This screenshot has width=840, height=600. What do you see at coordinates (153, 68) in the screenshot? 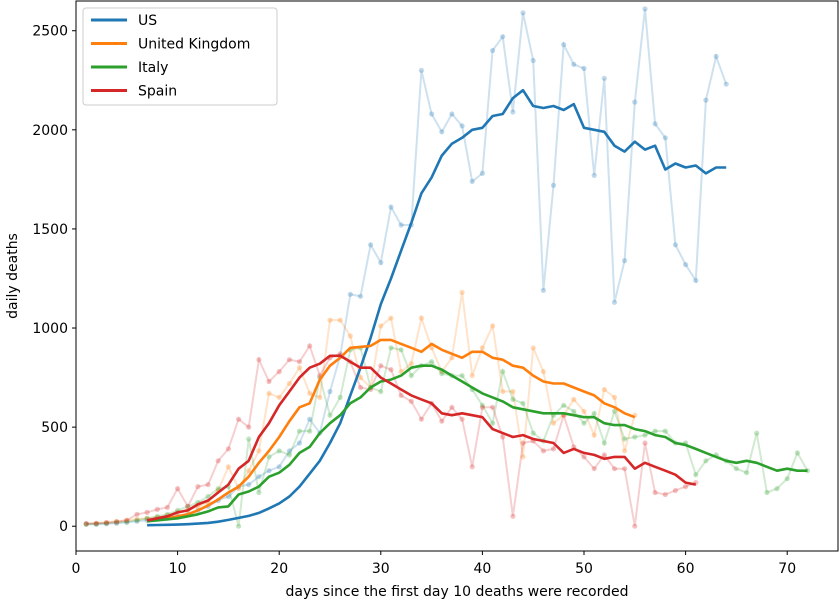
I see `legend-label-italy: Italy` at bounding box center [153, 68].